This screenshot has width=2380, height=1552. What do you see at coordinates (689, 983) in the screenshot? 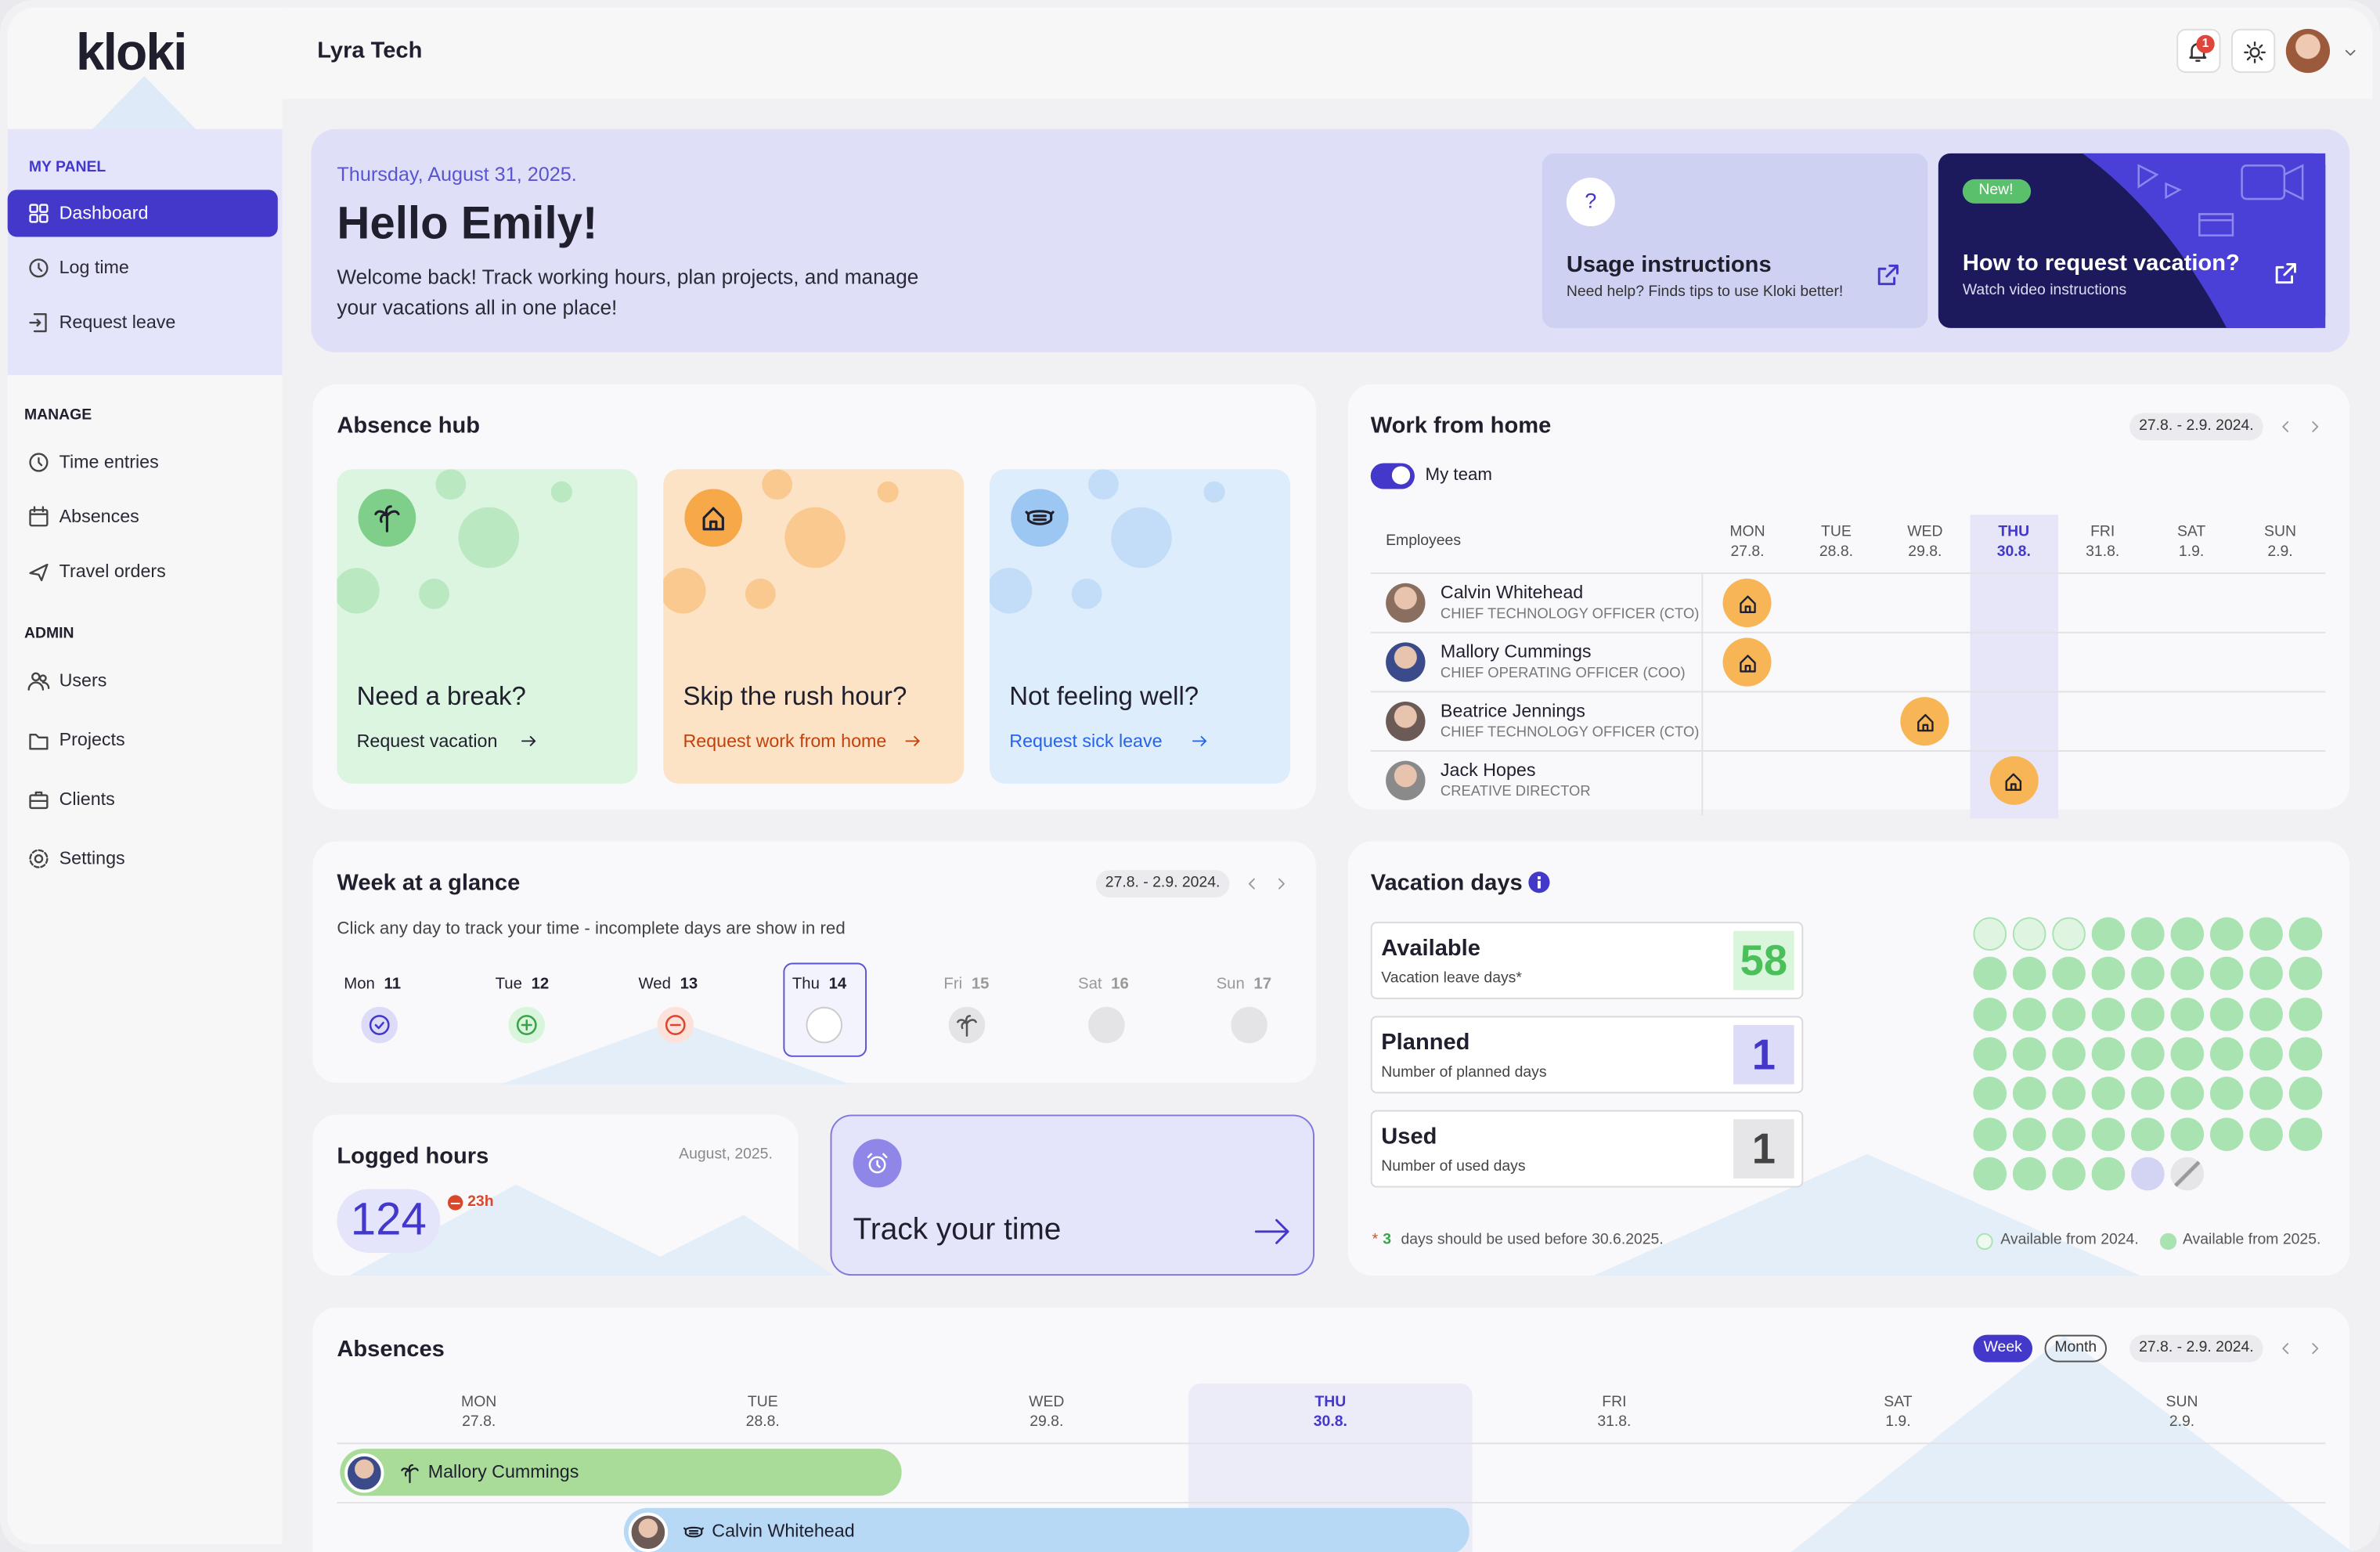
I see `day-number: 13` at bounding box center [689, 983].